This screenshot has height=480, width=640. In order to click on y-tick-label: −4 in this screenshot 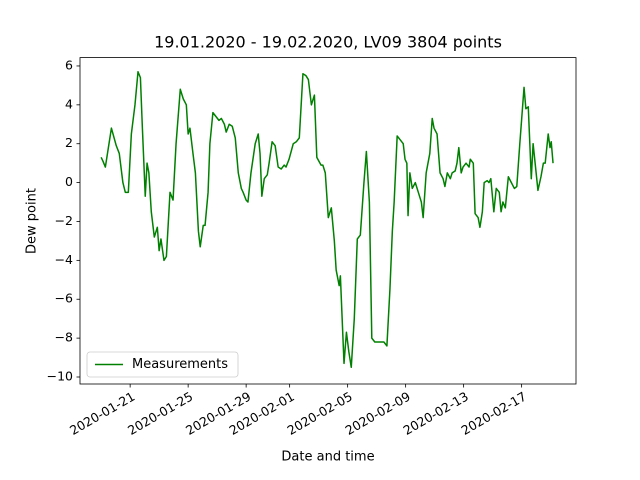, I will do `click(64, 259)`.